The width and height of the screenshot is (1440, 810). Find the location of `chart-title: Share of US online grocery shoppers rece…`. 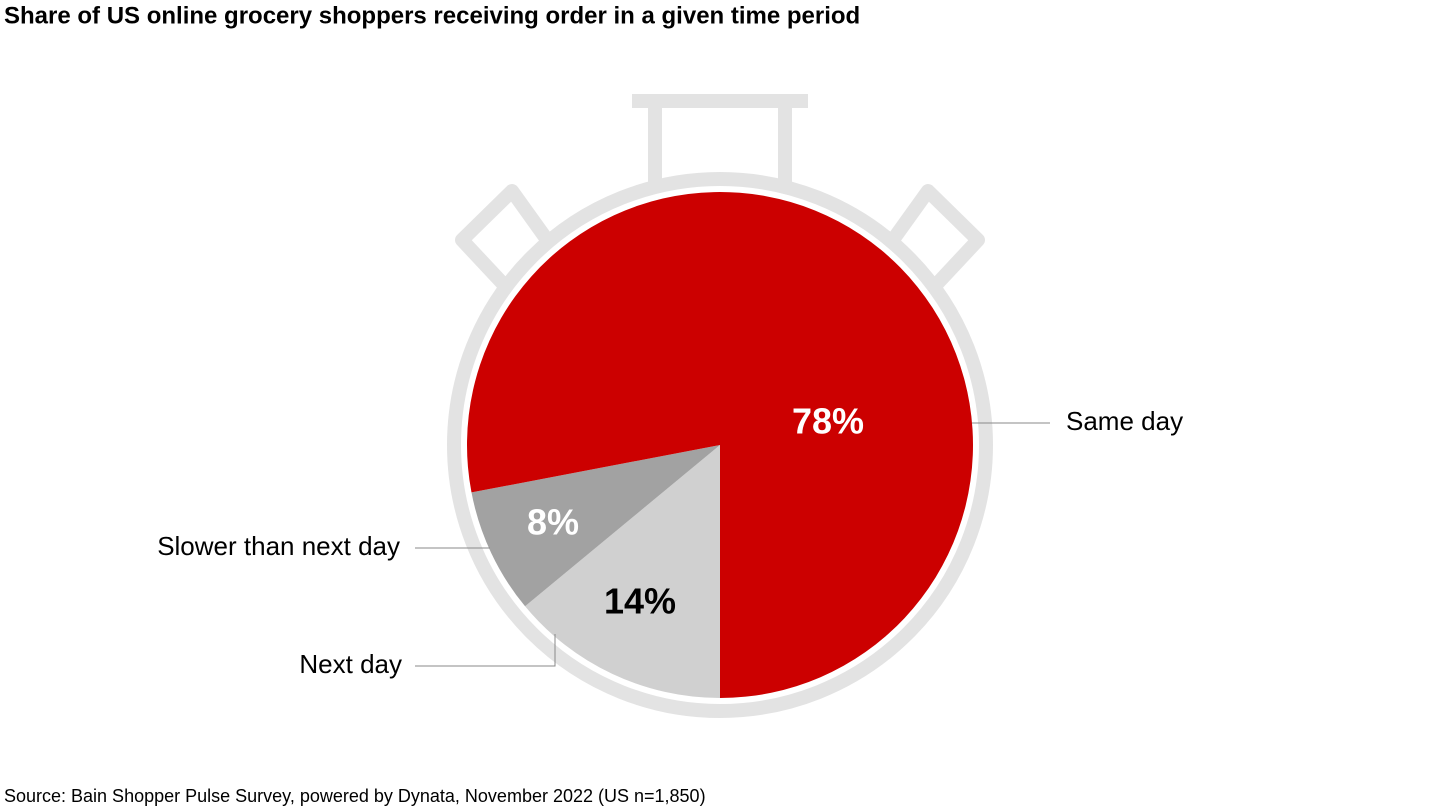

chart-title: Share of US online grocery shoppers rece… is located at coordinates (432, 15).